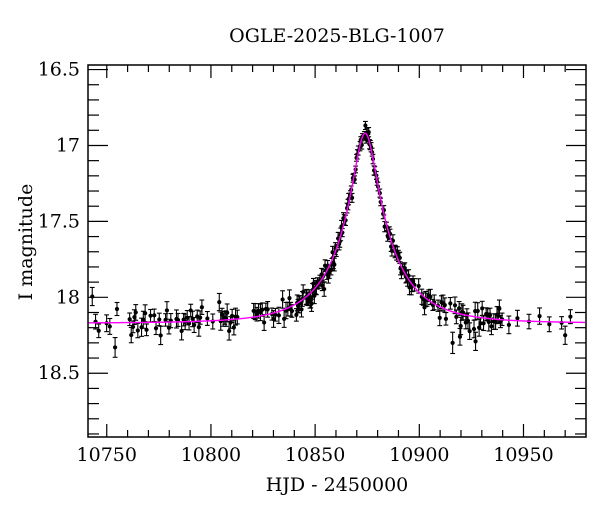 This screenshot has width=600, height=512. What do you see at coordinates (419, 455) in the screenshot?
I see `svg-text: 10900` at bounding box center [419, 455].